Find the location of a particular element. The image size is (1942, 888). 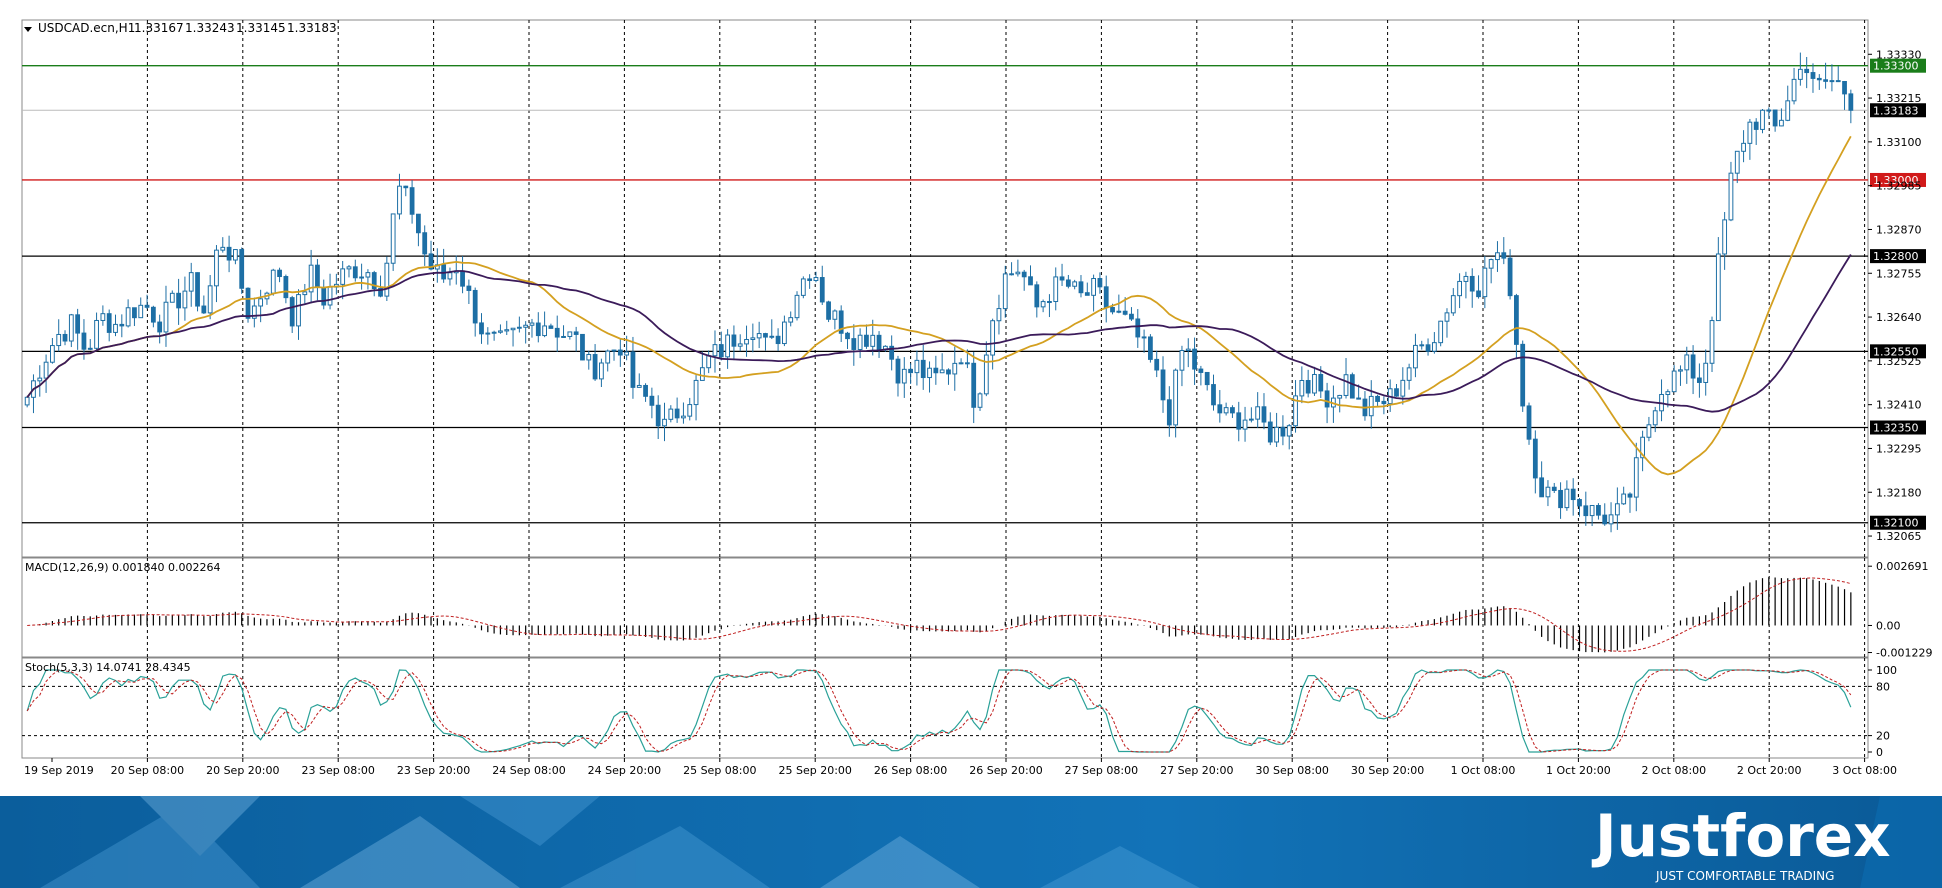

level-tag-label: 1.32550 is located at coordinates (1896, 351).